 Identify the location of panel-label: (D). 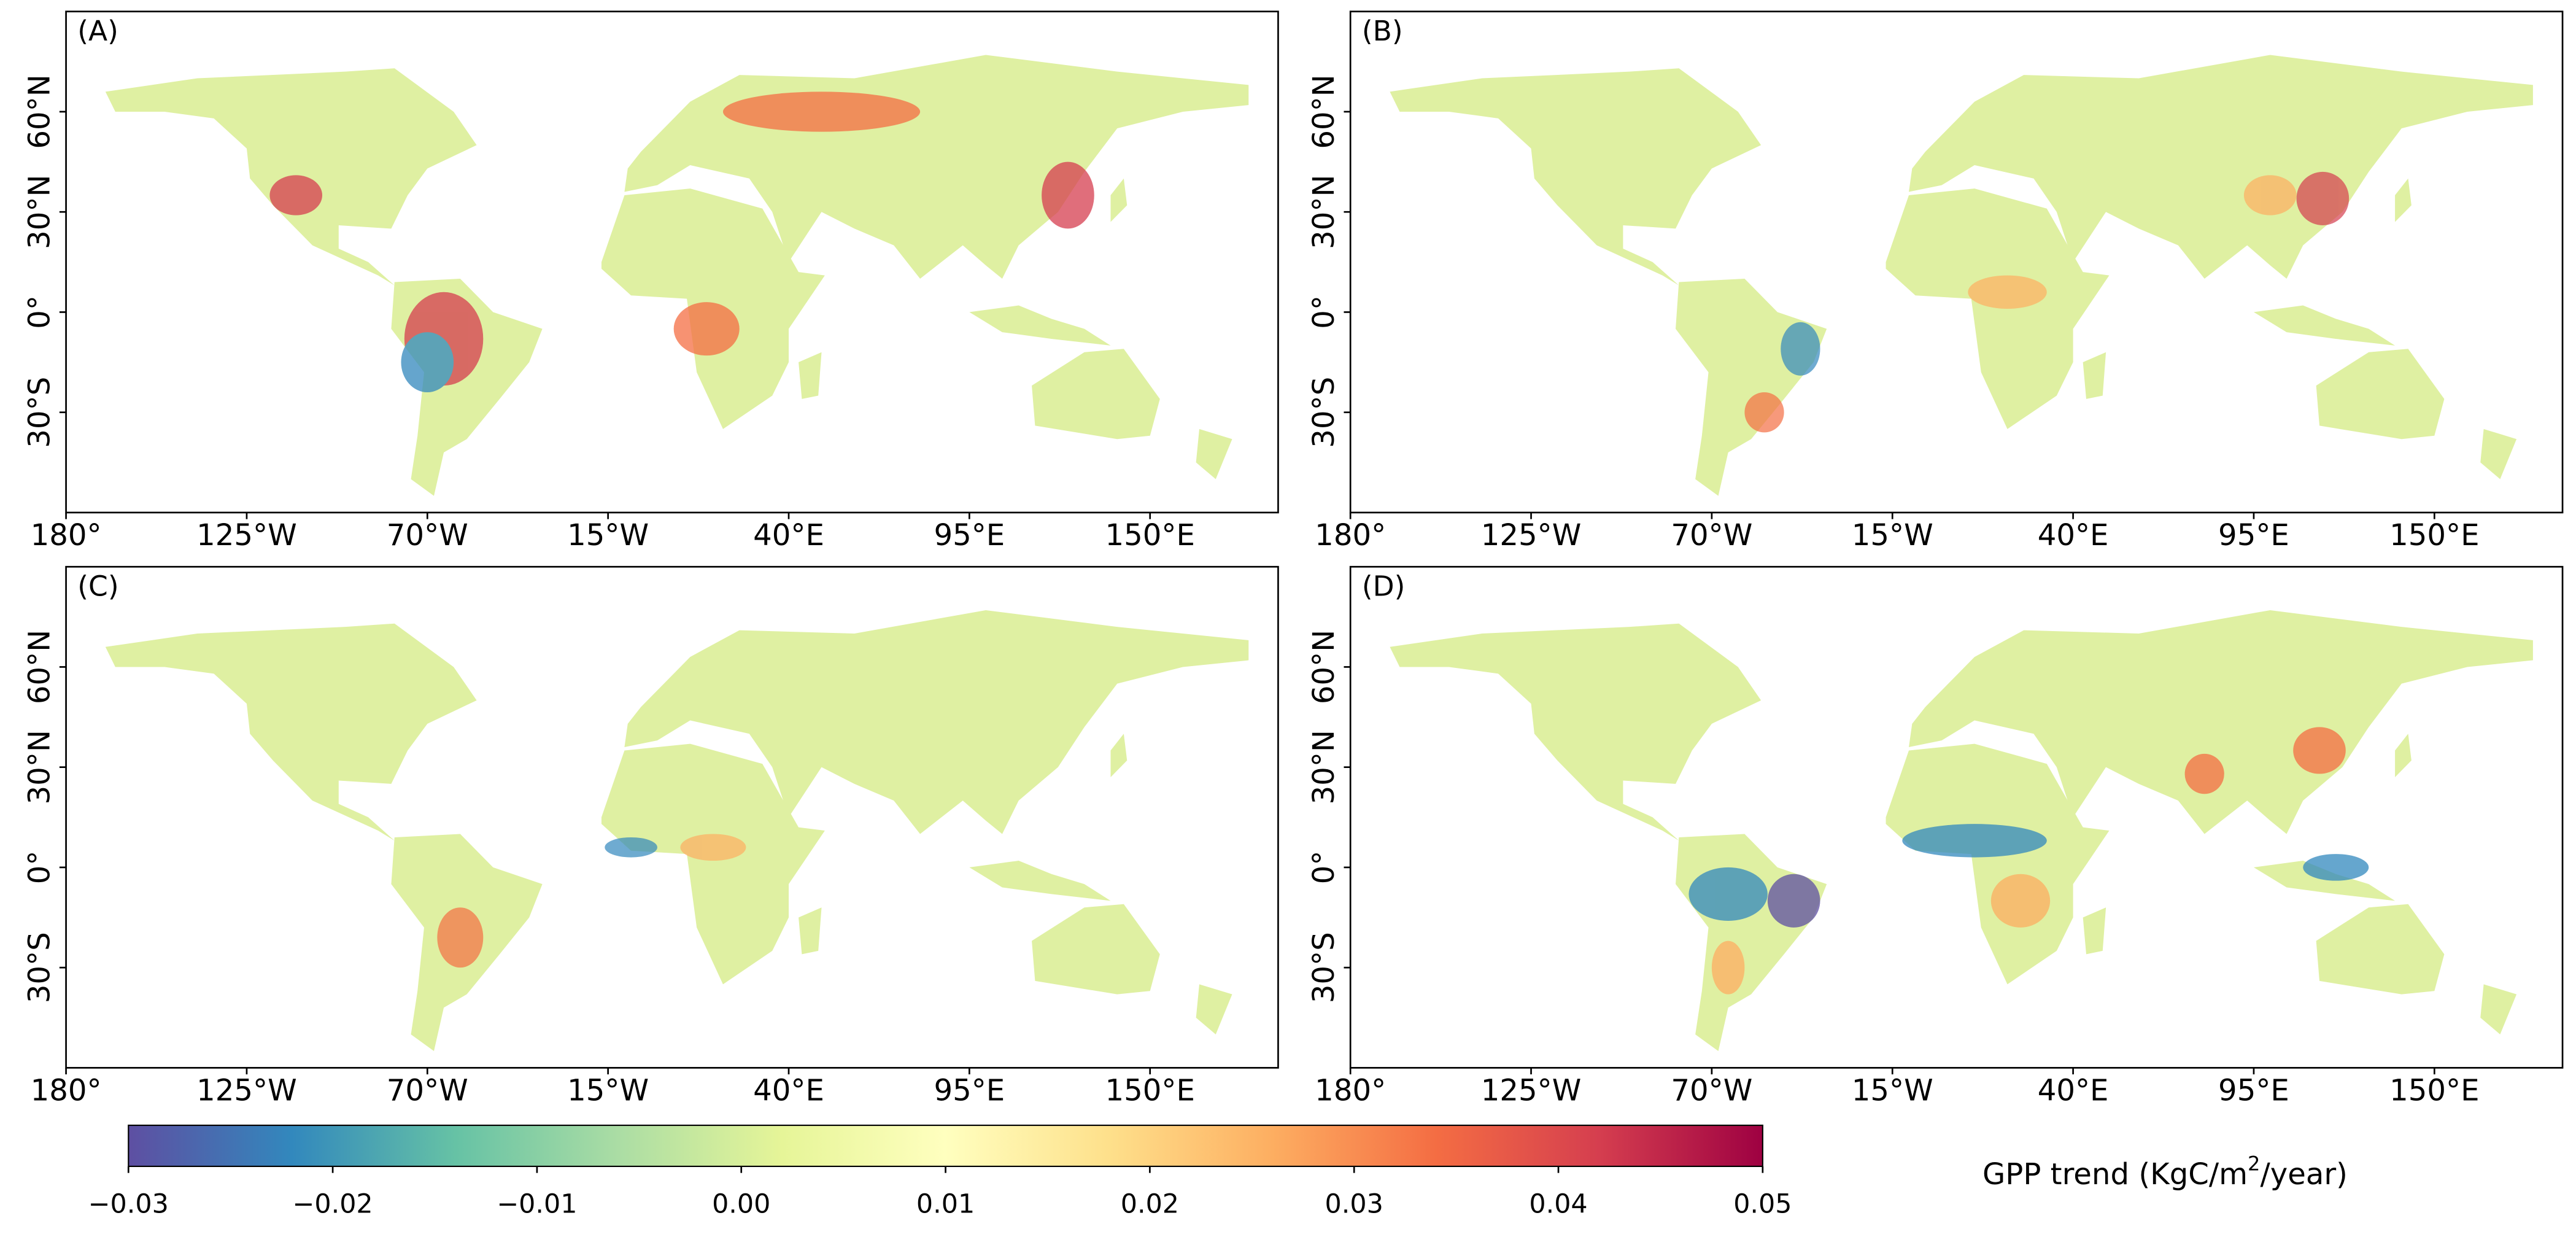
(1384, 586).